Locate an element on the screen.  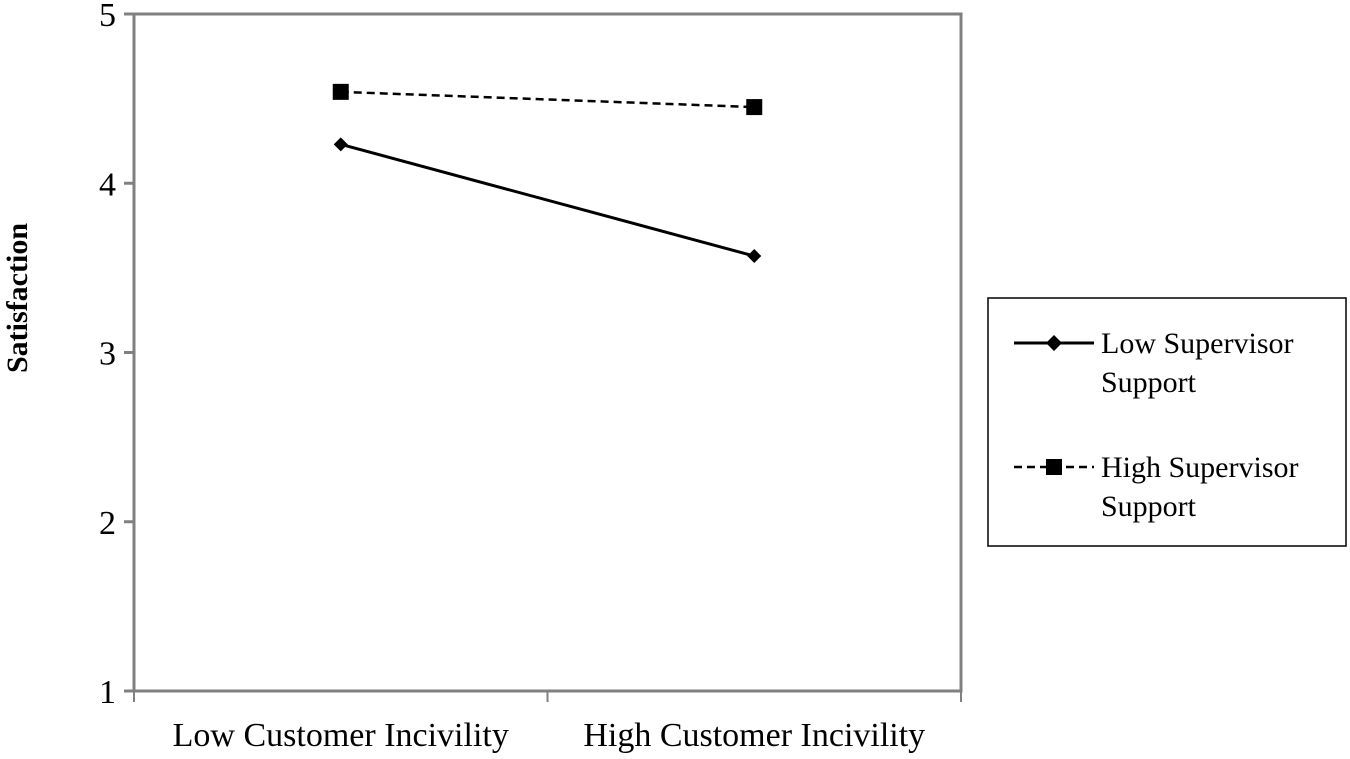
legend-item-low-supervisor-support: Low Supervisor Support is located at coordinates (1153, 363).